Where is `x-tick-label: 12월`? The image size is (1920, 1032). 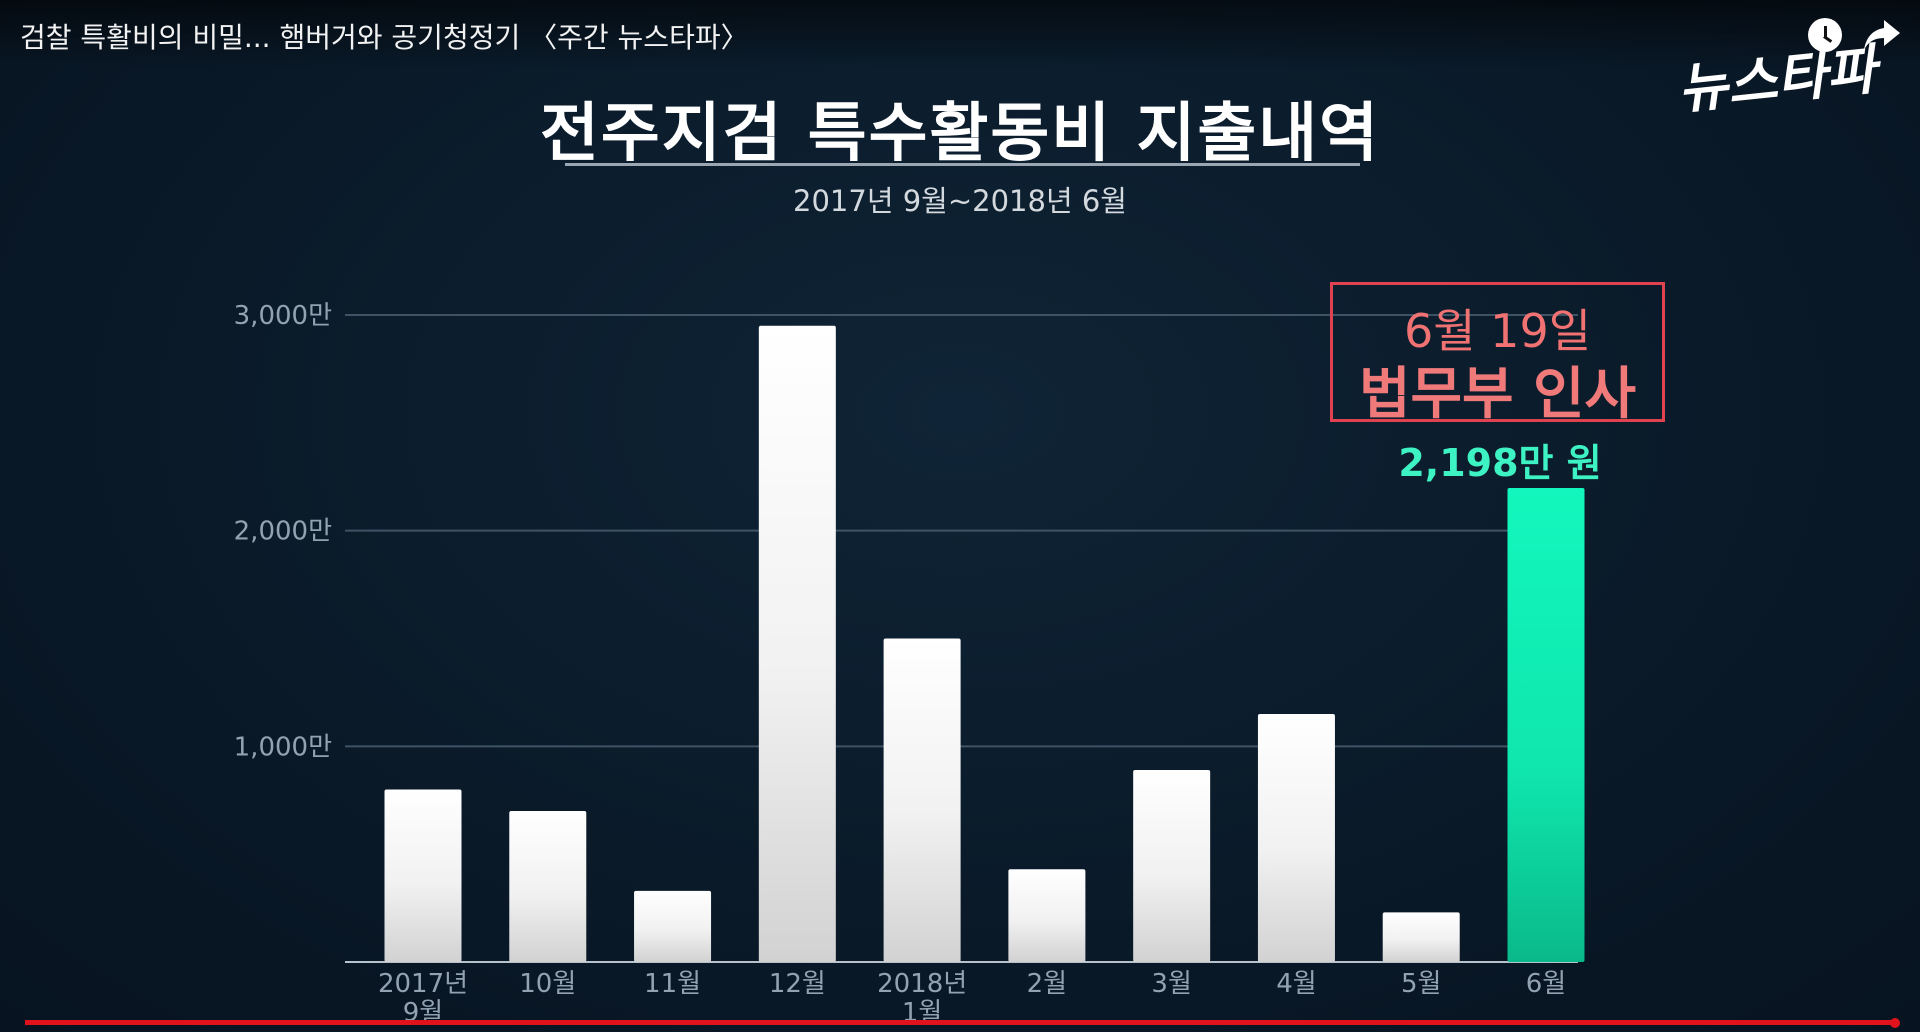
x-tick-label: 12월 is located at coordinates (797, 984).